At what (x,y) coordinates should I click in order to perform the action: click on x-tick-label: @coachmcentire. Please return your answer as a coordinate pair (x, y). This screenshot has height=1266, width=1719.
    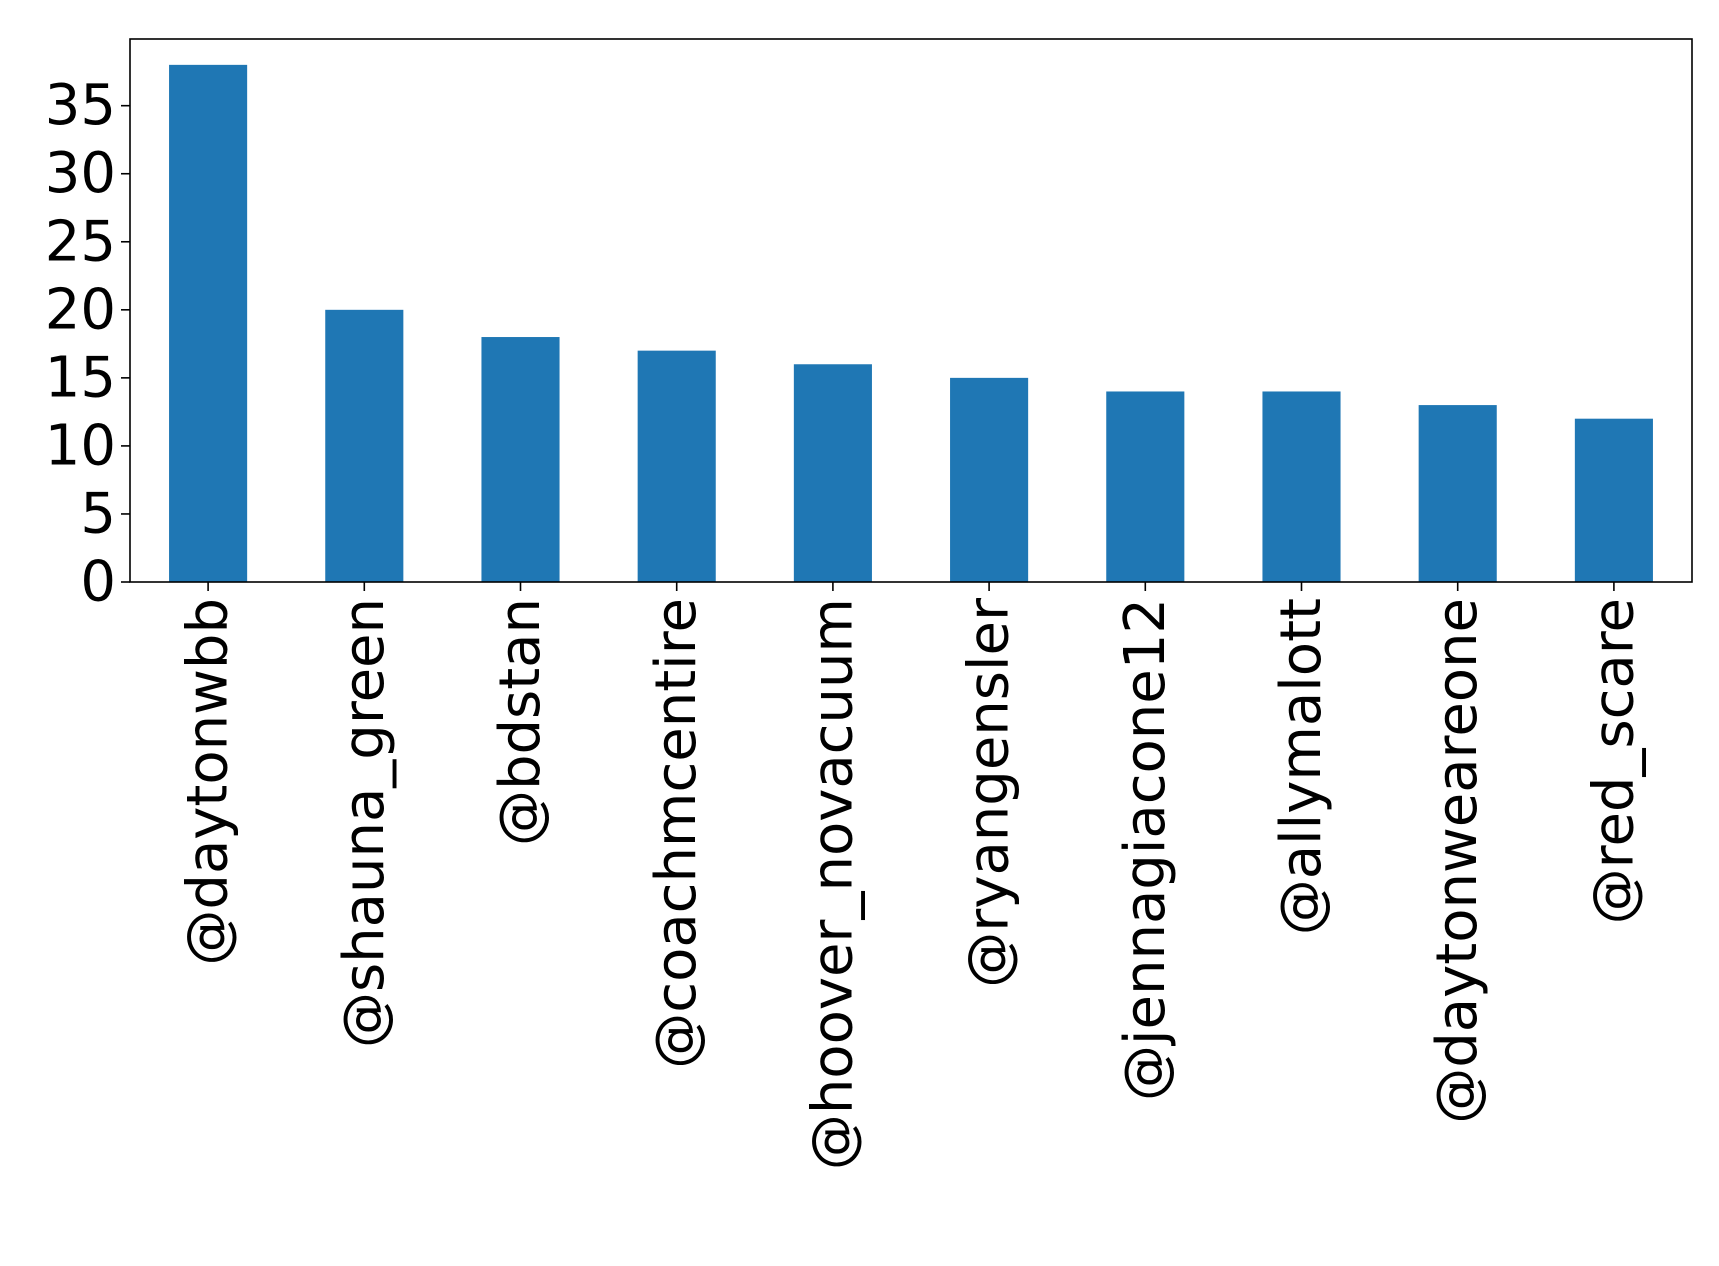
    Looking at the image, I should click on (676, 833).